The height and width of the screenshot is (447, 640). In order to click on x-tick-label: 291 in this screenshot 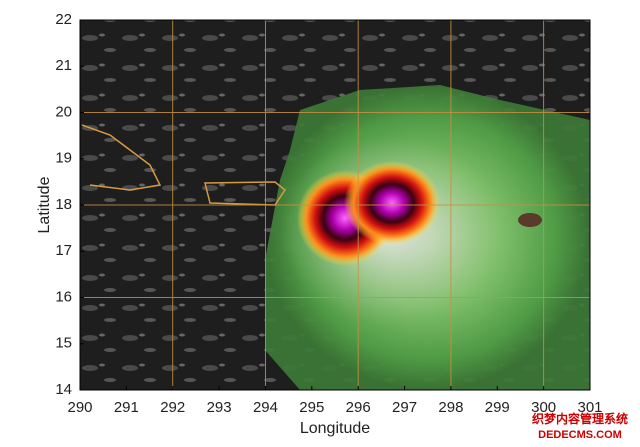, I will do `click(126, 407)`.